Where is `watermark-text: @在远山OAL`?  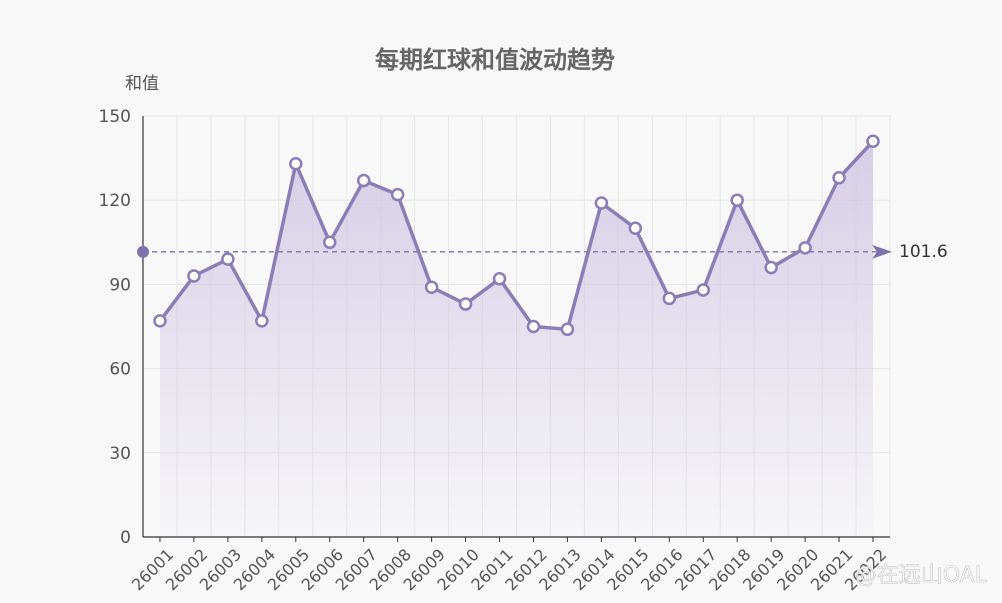
watermark-text: @在远山OAL is located at coordinates (921, 575).